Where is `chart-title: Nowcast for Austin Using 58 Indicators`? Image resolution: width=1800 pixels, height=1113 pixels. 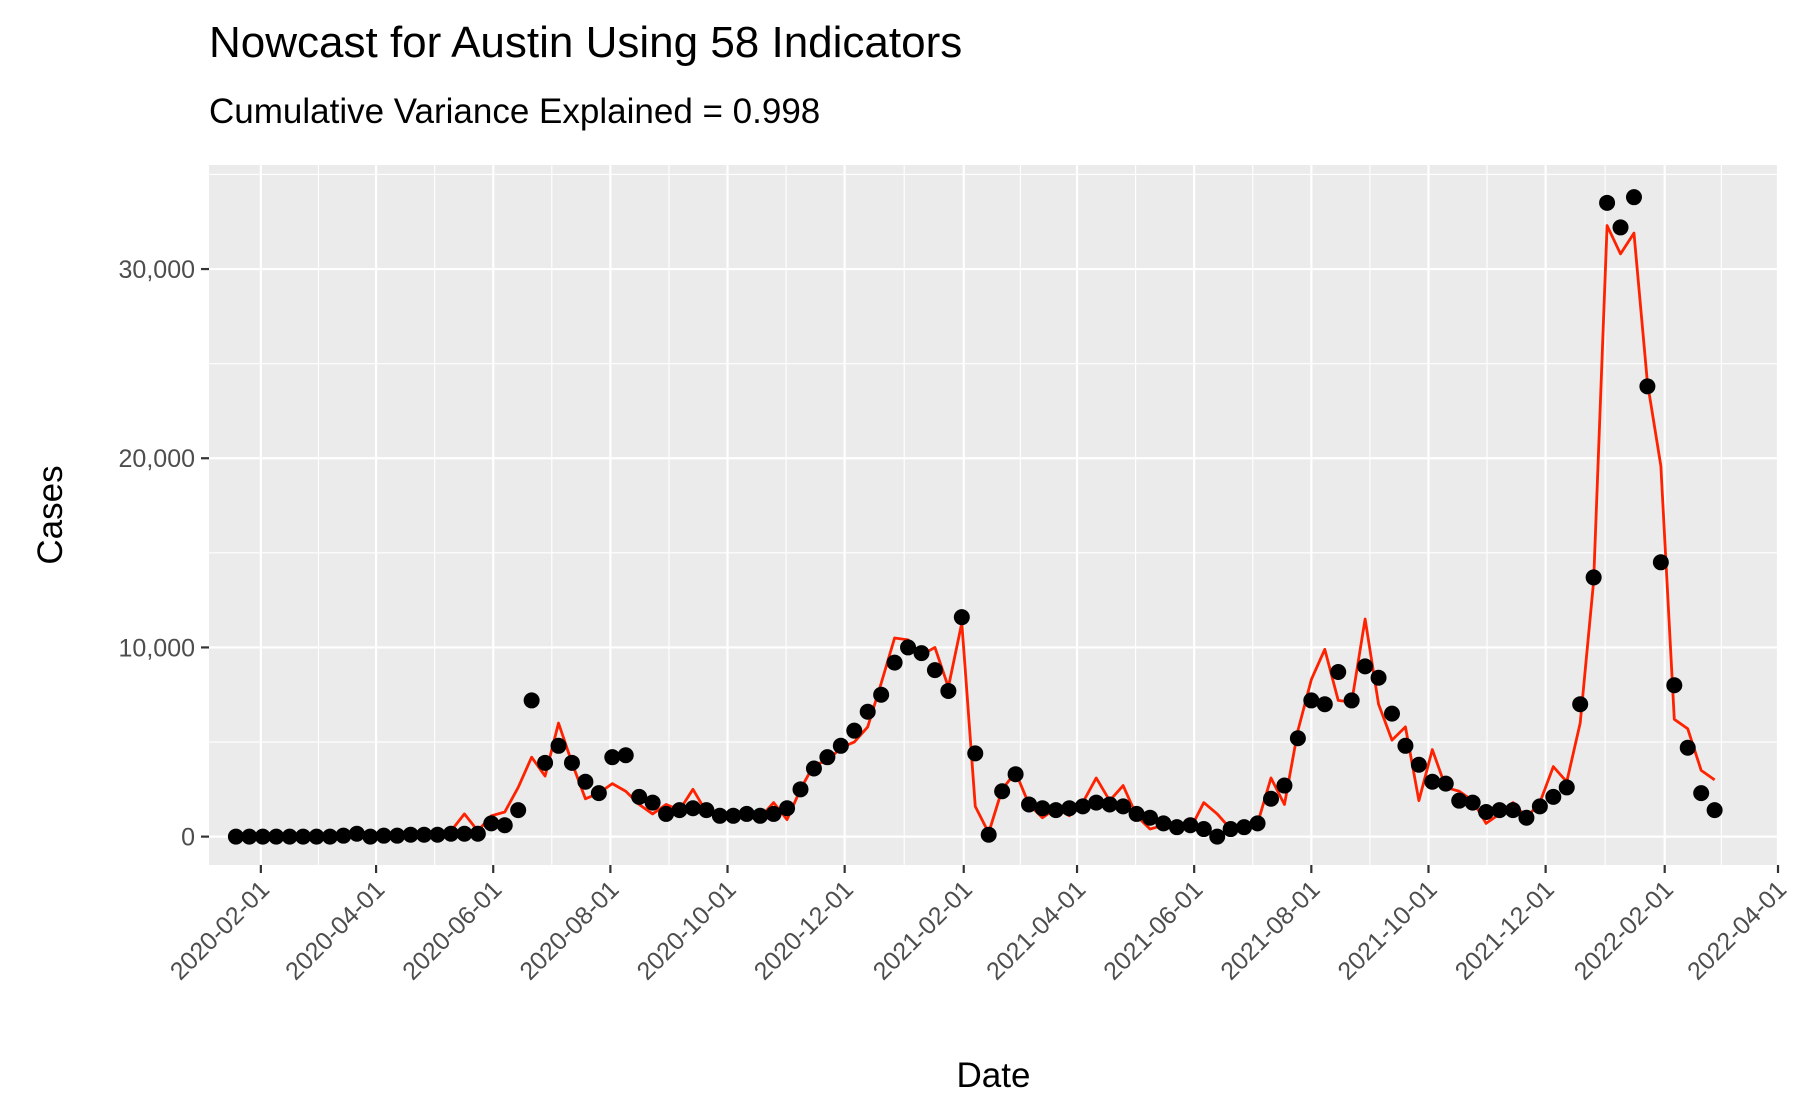
chart-title: Nowcast for Austin Using 58 Indicators is located at coordinates (586, 42).